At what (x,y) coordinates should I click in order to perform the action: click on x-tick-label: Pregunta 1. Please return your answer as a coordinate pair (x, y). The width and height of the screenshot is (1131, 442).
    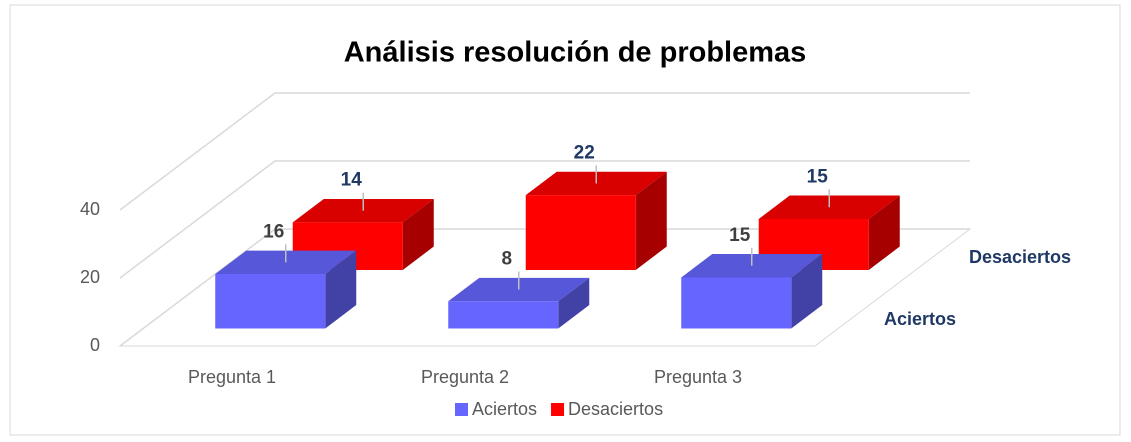
    Looking at the image, I should click on (232, 377).